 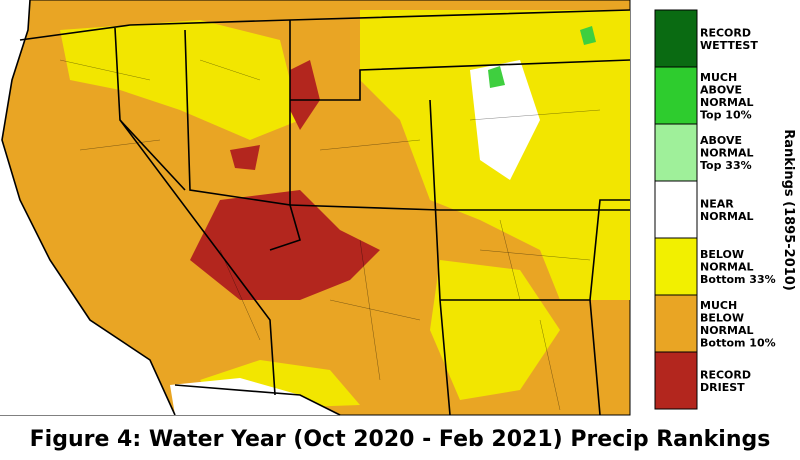 What do you see at coordinates (738, 279) in the screenshot?
I see `legend-label: Bottom 33%` at bounding box center [738, 279].